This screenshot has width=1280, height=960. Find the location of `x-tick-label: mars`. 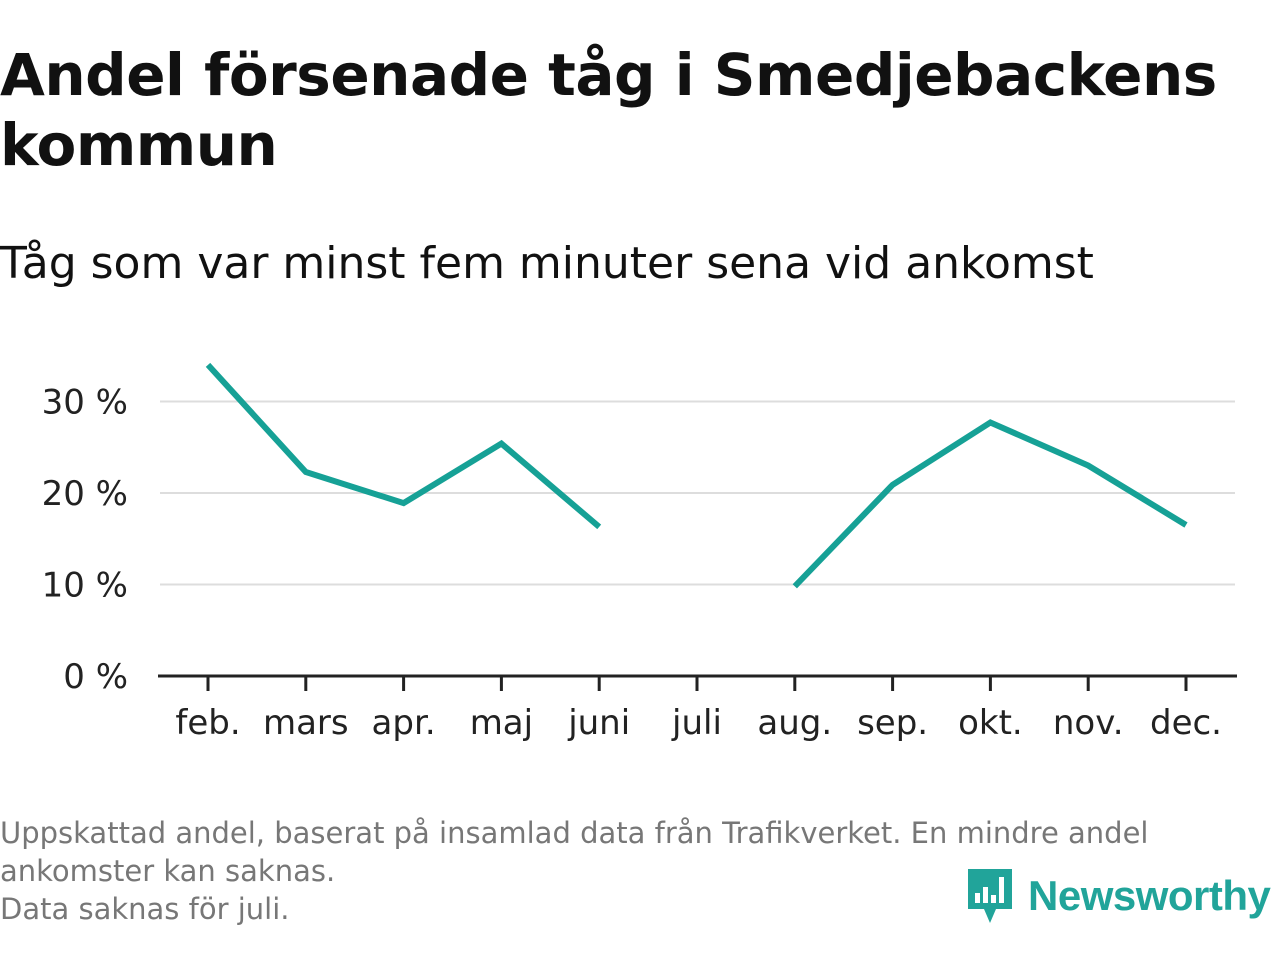

x-tick-label: mars is located at coordinates (306, 723).